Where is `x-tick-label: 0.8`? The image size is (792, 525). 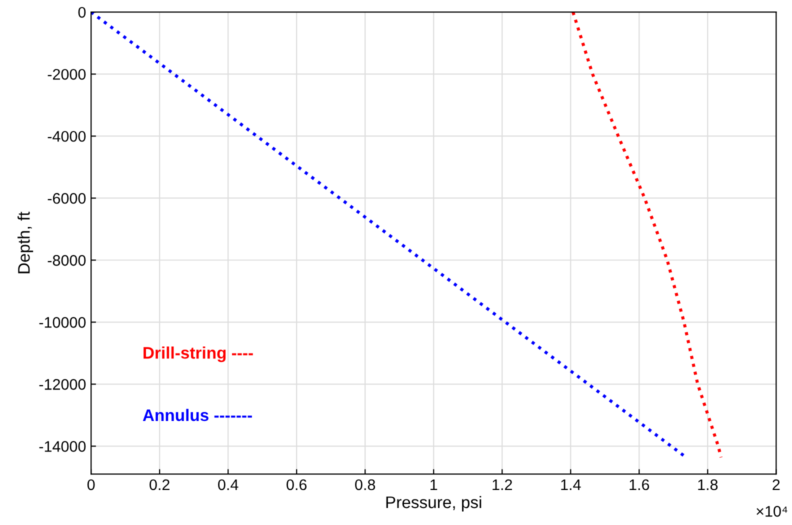 x-tick-label: 0.8 is located at coordinates (365, 484).